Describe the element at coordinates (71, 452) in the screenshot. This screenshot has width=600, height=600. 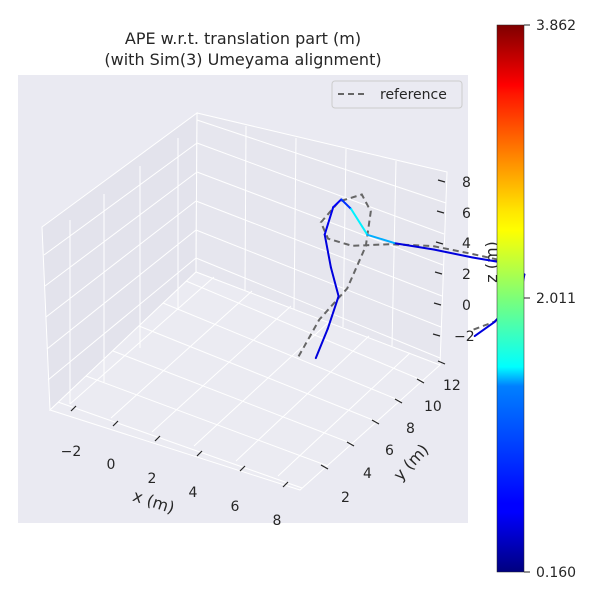
I see `x-tick-label: −2` at that location.